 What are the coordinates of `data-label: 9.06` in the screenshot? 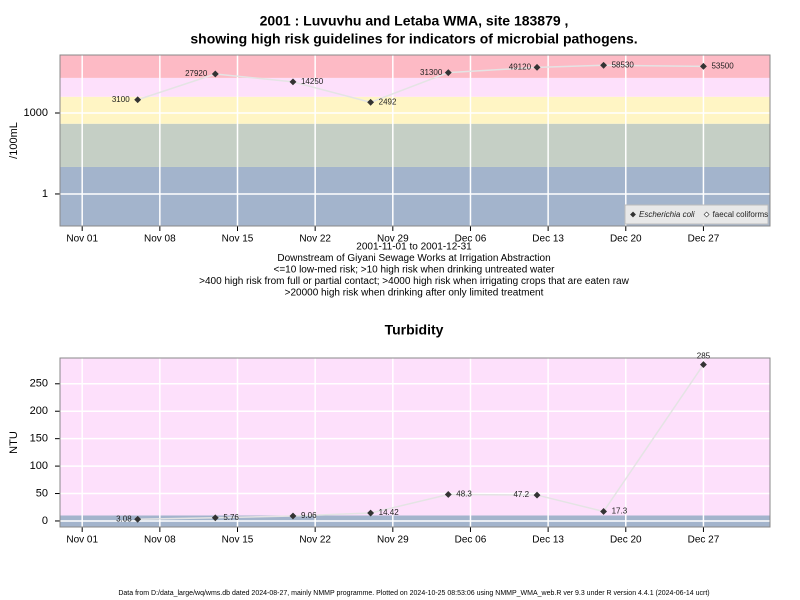 It's located at (309, 515).